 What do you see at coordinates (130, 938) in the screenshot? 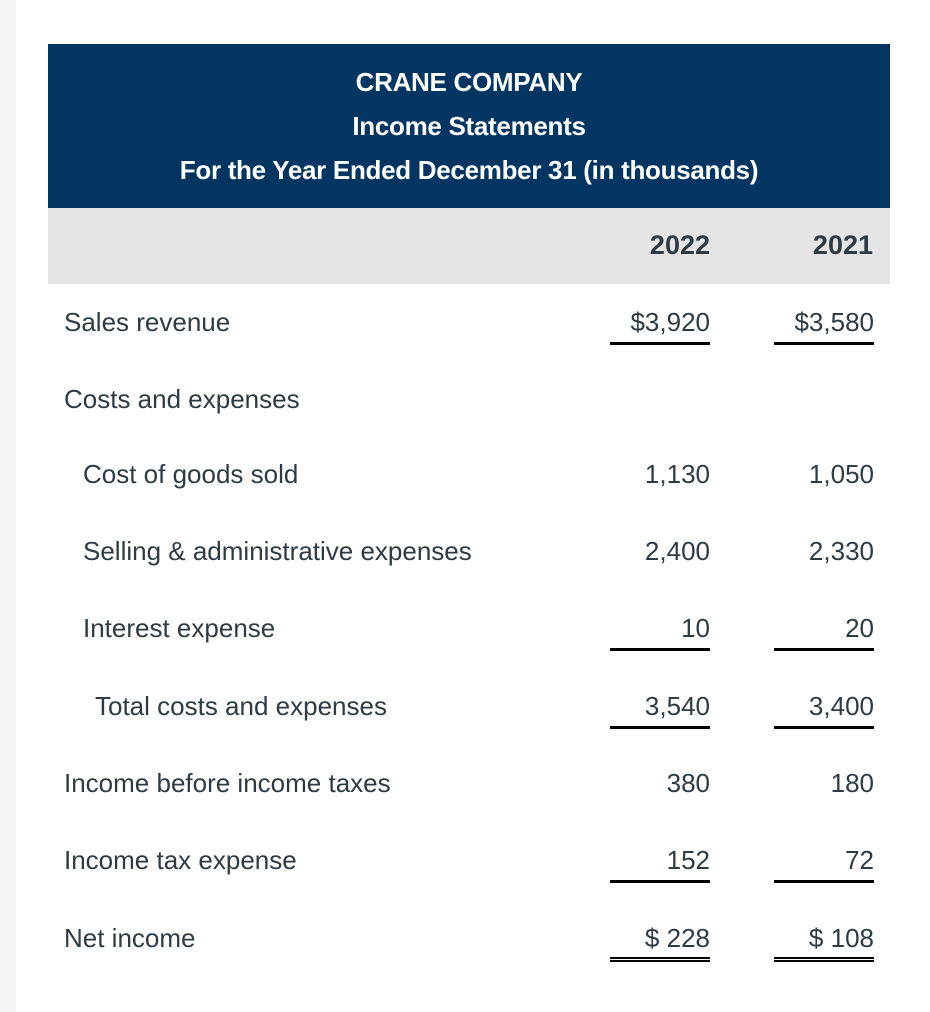
I see `row-label: Net income` at bounding box center [130, 938].